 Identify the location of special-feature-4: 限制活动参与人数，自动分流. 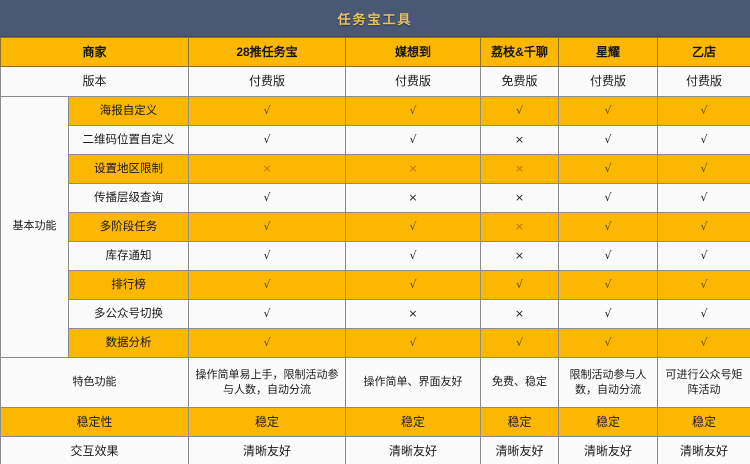
(608, 382).